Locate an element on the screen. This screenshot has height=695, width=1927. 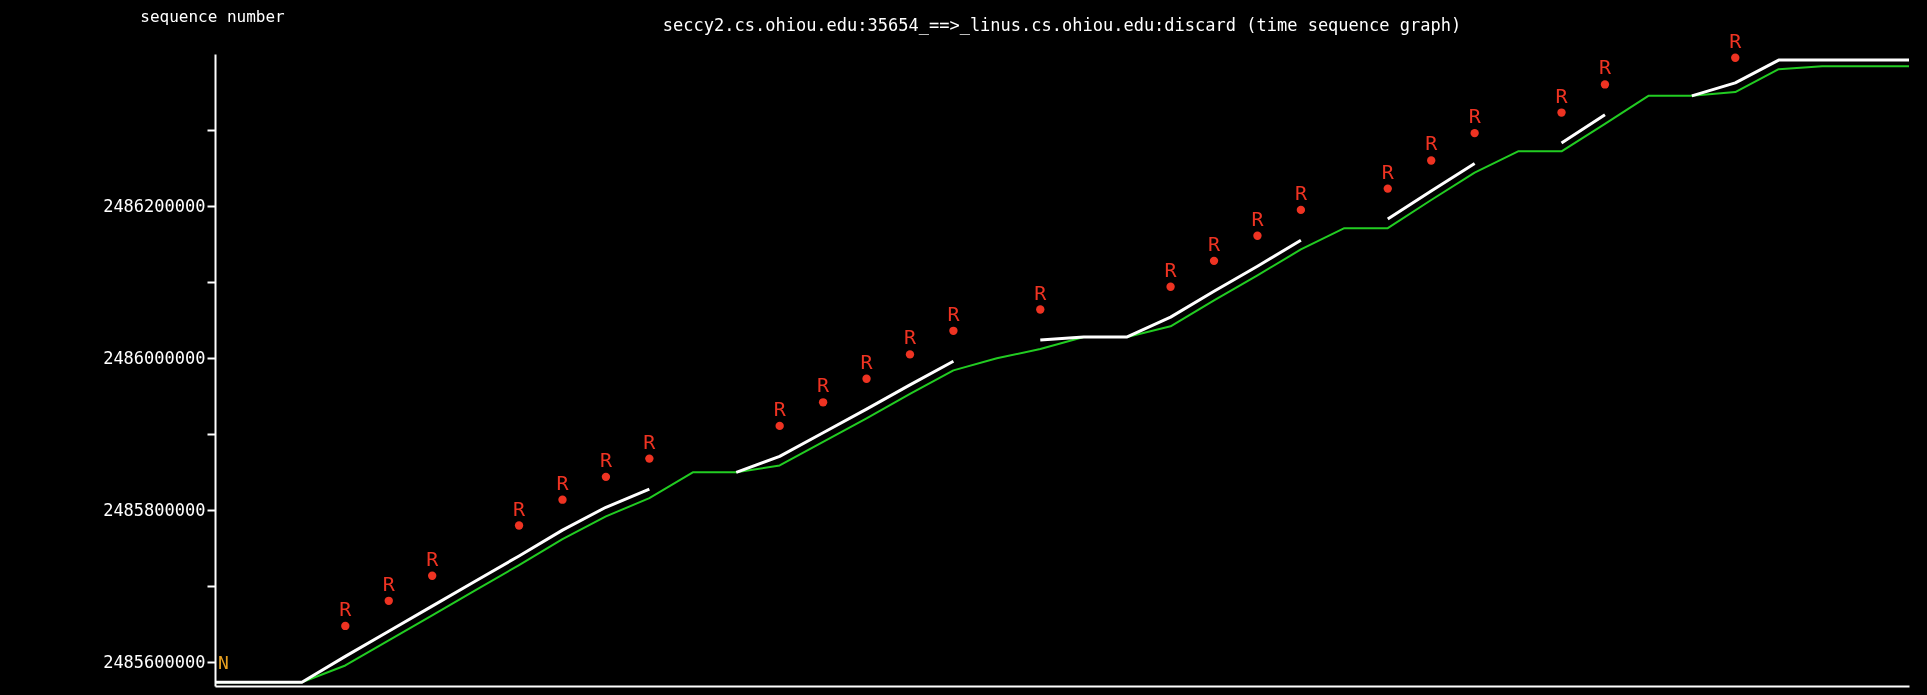
y-tick-label: 2485600000 is located at coordinates (154, 661).